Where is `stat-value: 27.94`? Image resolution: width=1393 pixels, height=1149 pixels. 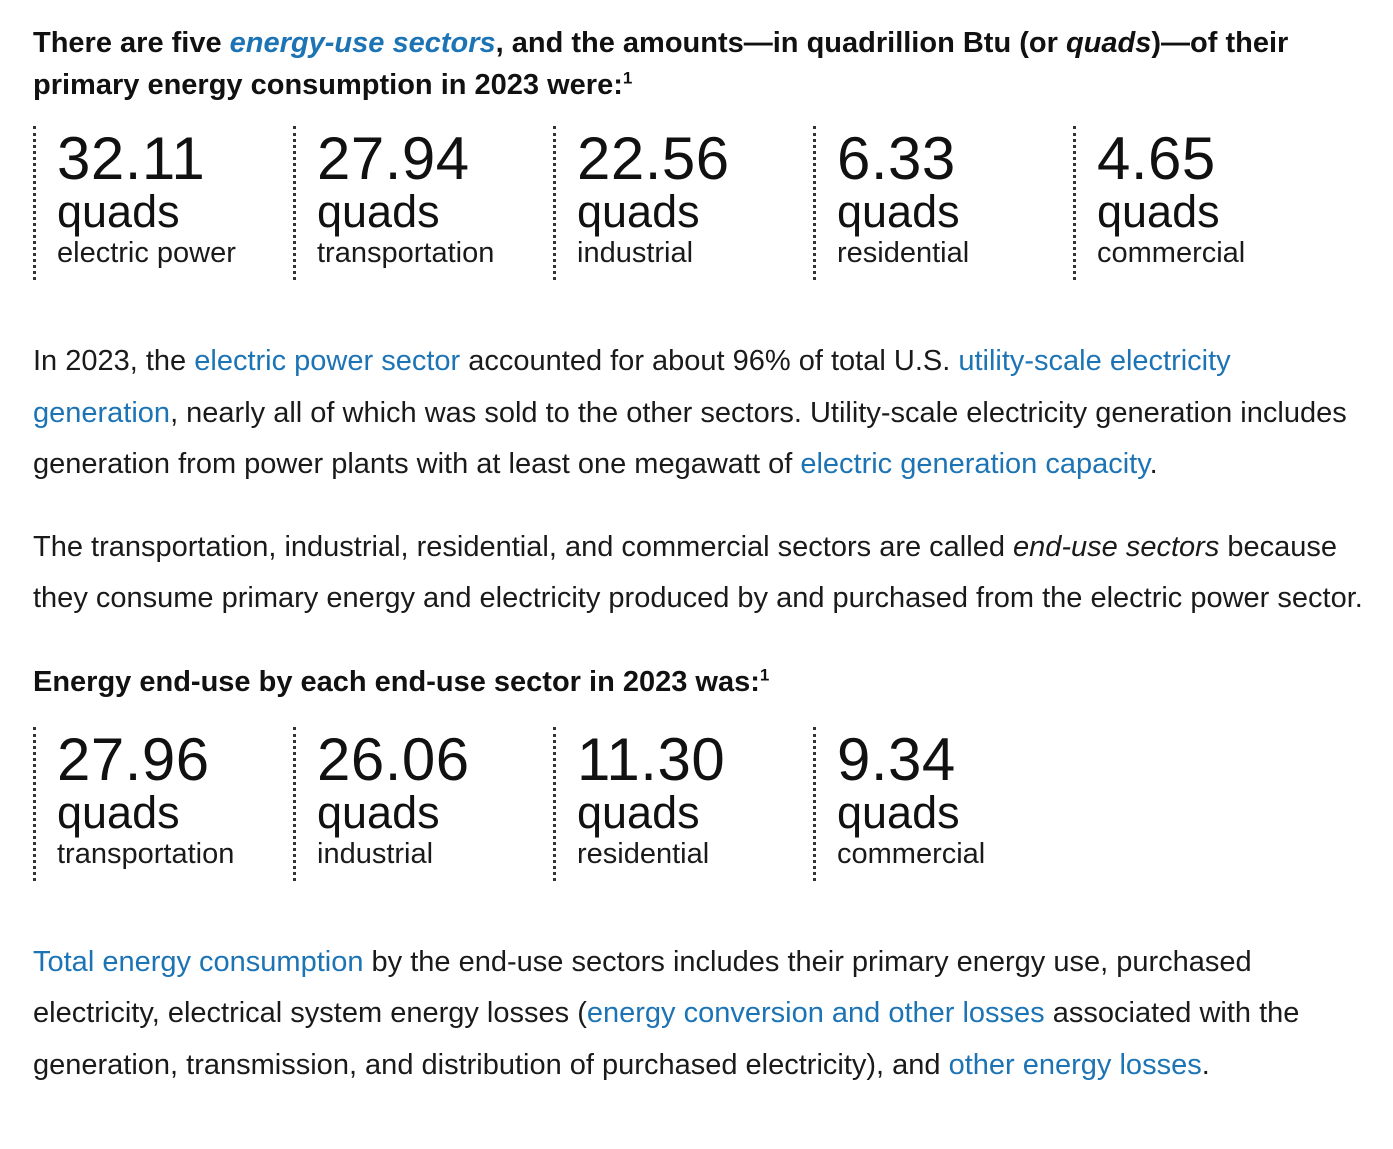
stat-value: 27.94 is located at coordinates (393, 158).